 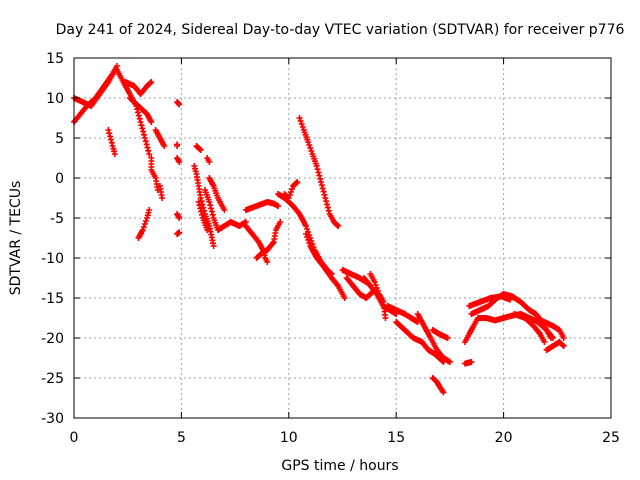 What do you see at coordinates (396, 438) in the screenshot?
I see `x-tick-label: 15` at bounding box center [396, 438].